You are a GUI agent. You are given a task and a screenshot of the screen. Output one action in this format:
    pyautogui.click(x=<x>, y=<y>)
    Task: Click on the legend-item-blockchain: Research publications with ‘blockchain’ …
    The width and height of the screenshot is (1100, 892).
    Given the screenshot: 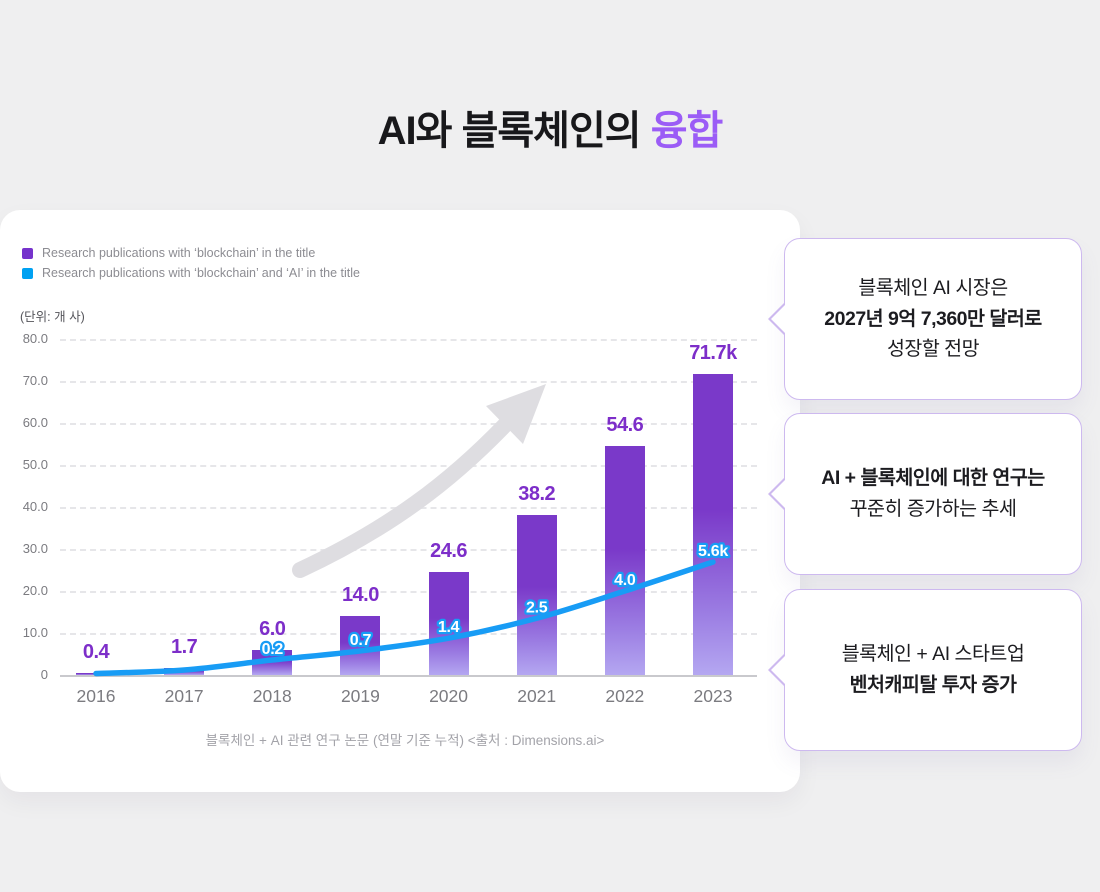 What is the action you would take?
    pyautogui.click(x=191, y=253)
    